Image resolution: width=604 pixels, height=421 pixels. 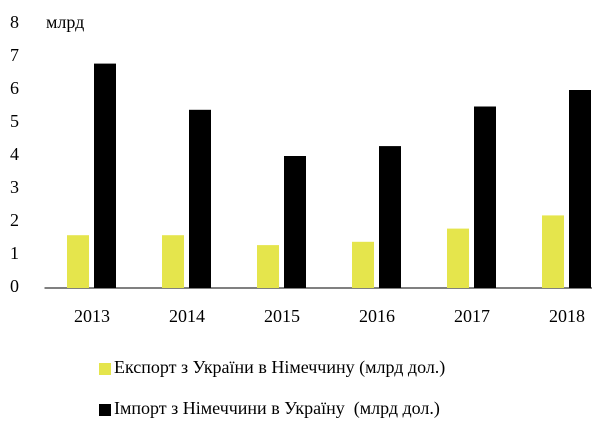 What do you see at coordinates (14, 88) in the screenshot?
I see `y-tick-label: 6` at bounding box center [14, 88].